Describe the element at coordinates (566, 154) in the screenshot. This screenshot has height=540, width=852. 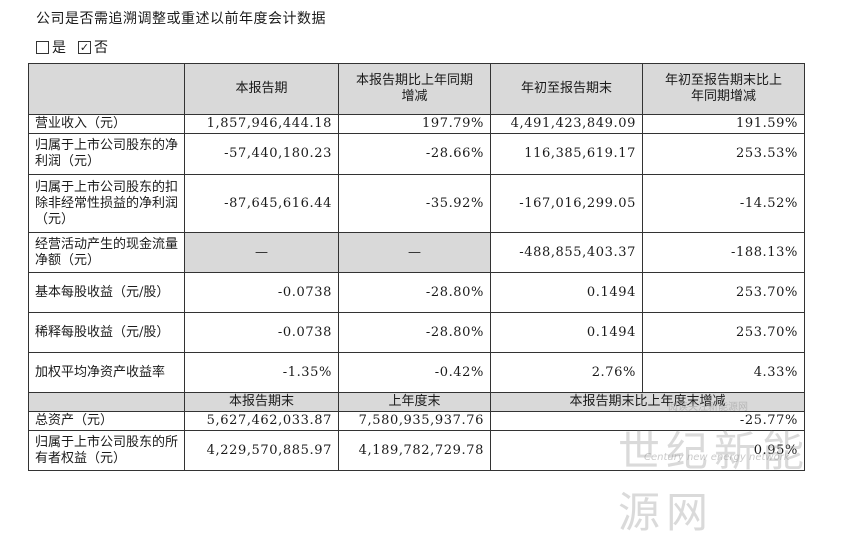
I see `cell-ytd: 116,385,619.17` at that location.